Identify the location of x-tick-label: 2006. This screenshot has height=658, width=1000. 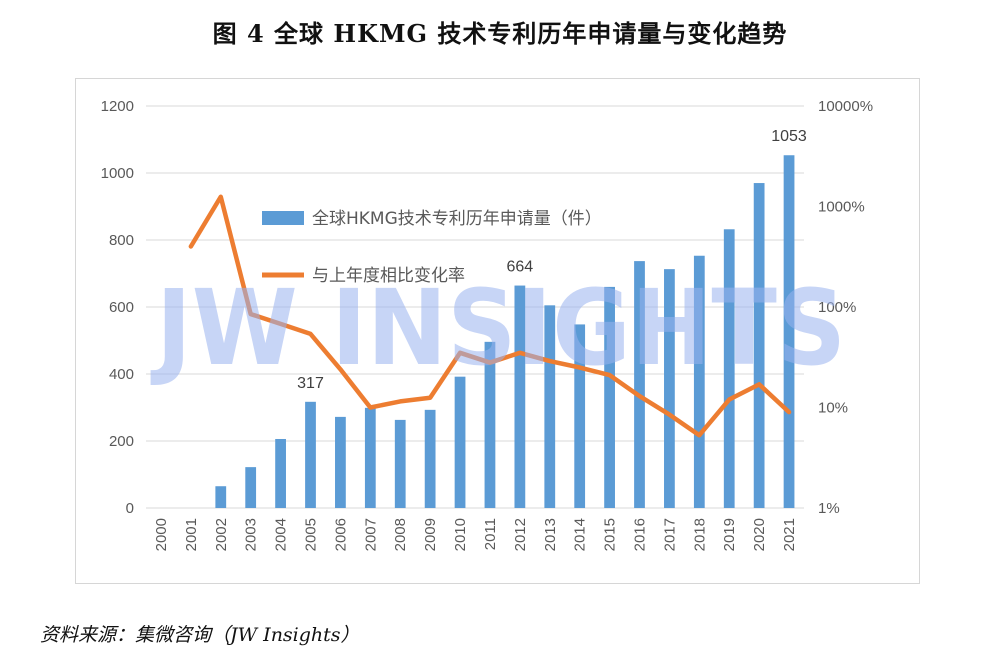
(340, 534).